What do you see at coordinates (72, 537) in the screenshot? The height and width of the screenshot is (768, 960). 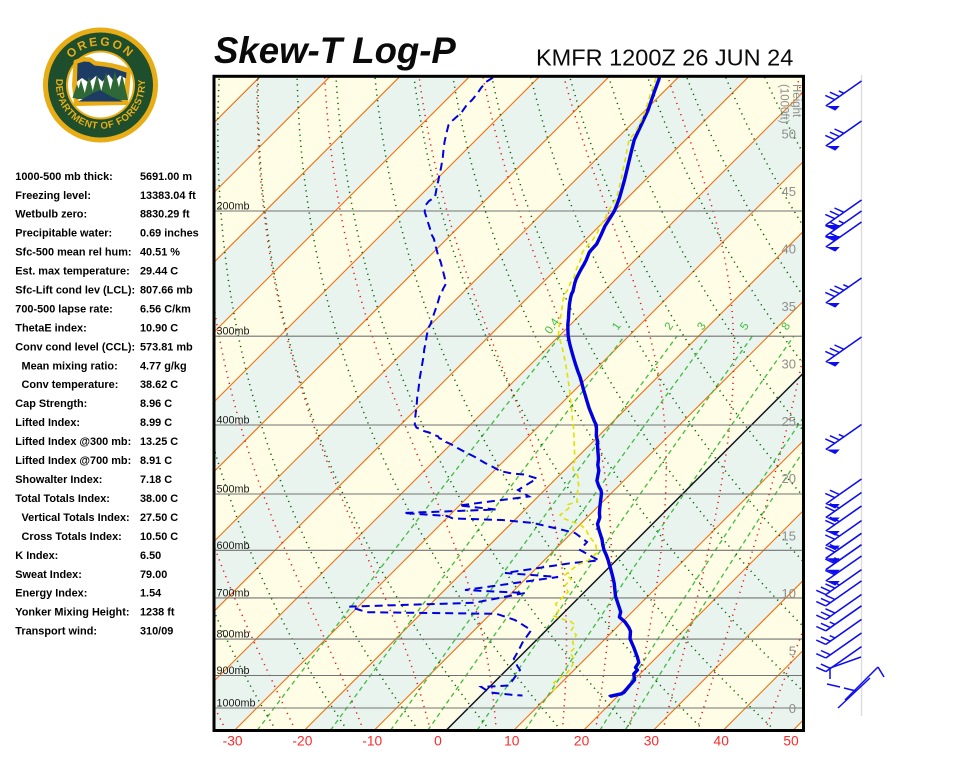 I see `svg-text: Cross Totals Index:` at bounding box center [72, 537].